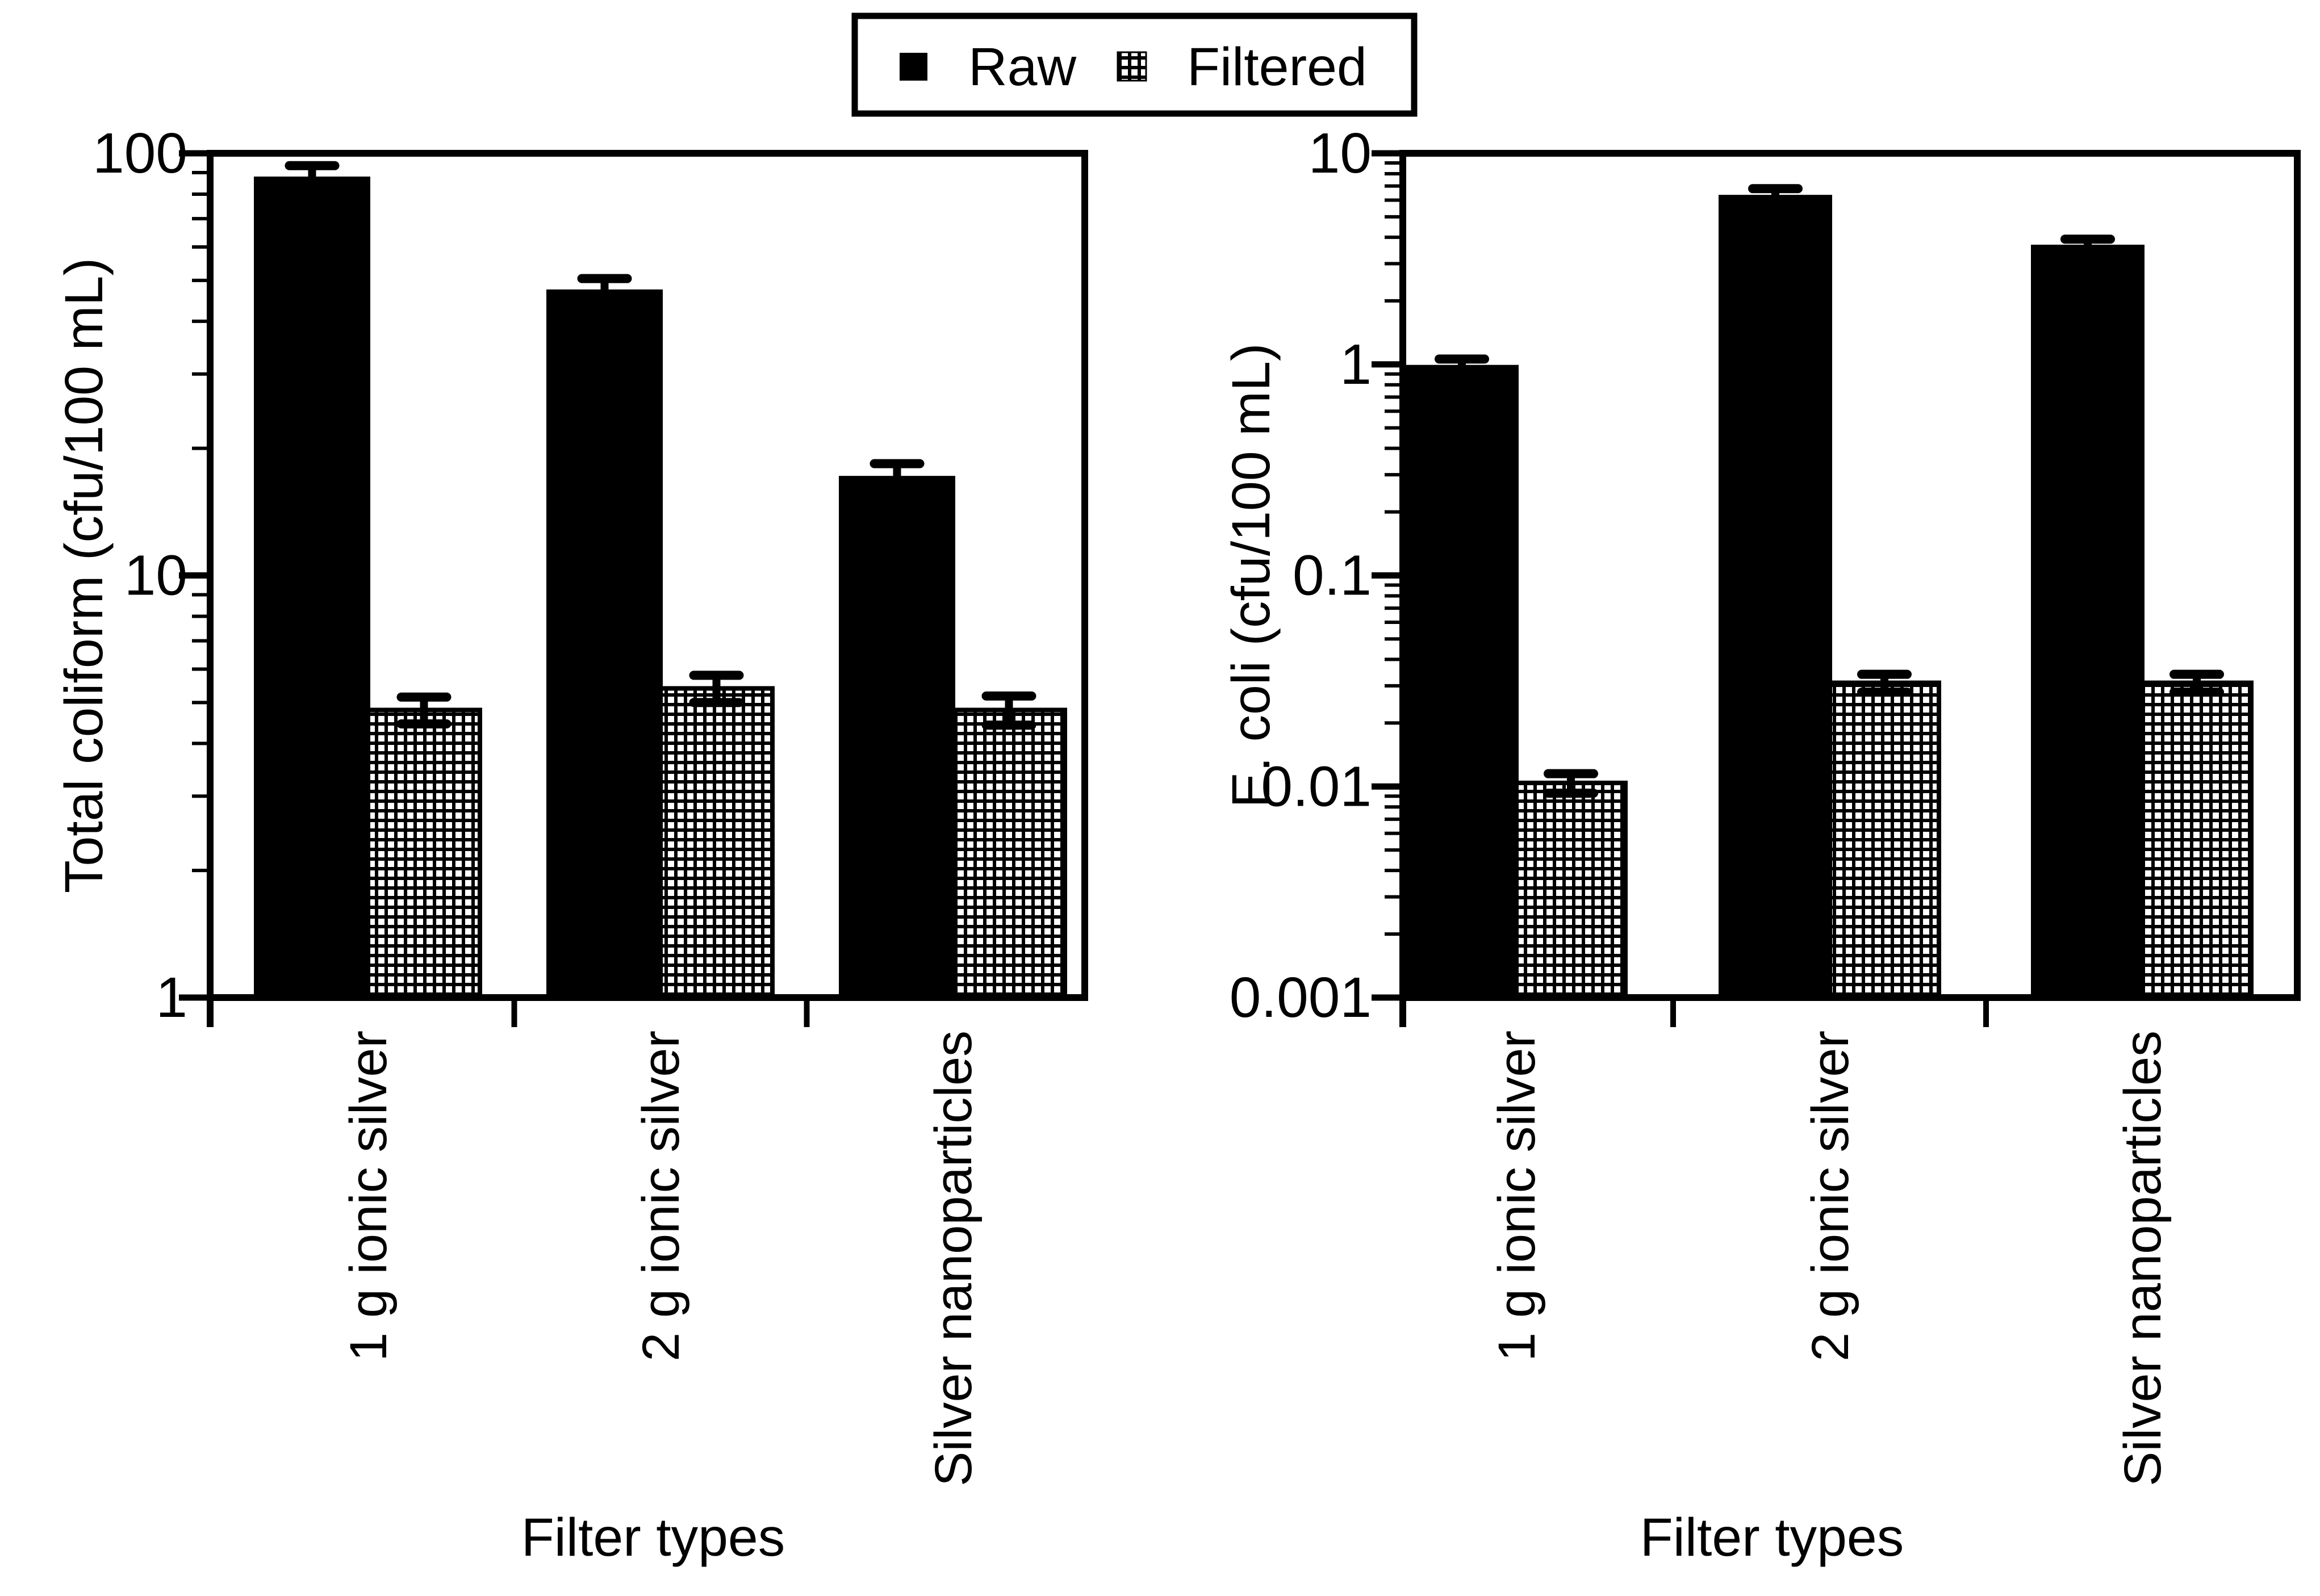 The width and height of the screenshot is (2320, 1596). Describe the element at coordinates (1301, 997) in the screenshot. I see `ytick-label: 0.001` at that location.